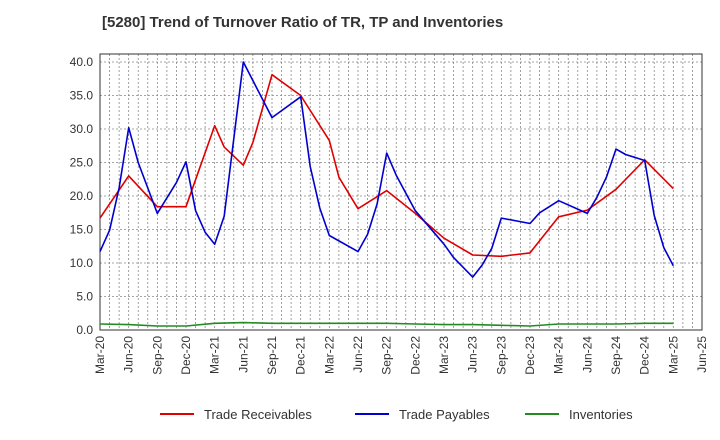  Describe the element at coordinates (473, 354) in the screenshot. I see `x-tick-label: Jun-23` at that location.